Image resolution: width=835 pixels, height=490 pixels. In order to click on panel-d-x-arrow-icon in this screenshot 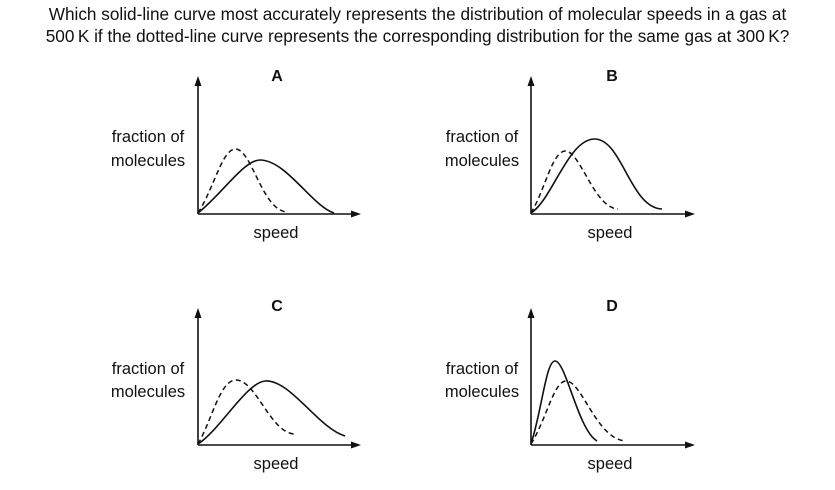, I will do `click(690, 445)`.